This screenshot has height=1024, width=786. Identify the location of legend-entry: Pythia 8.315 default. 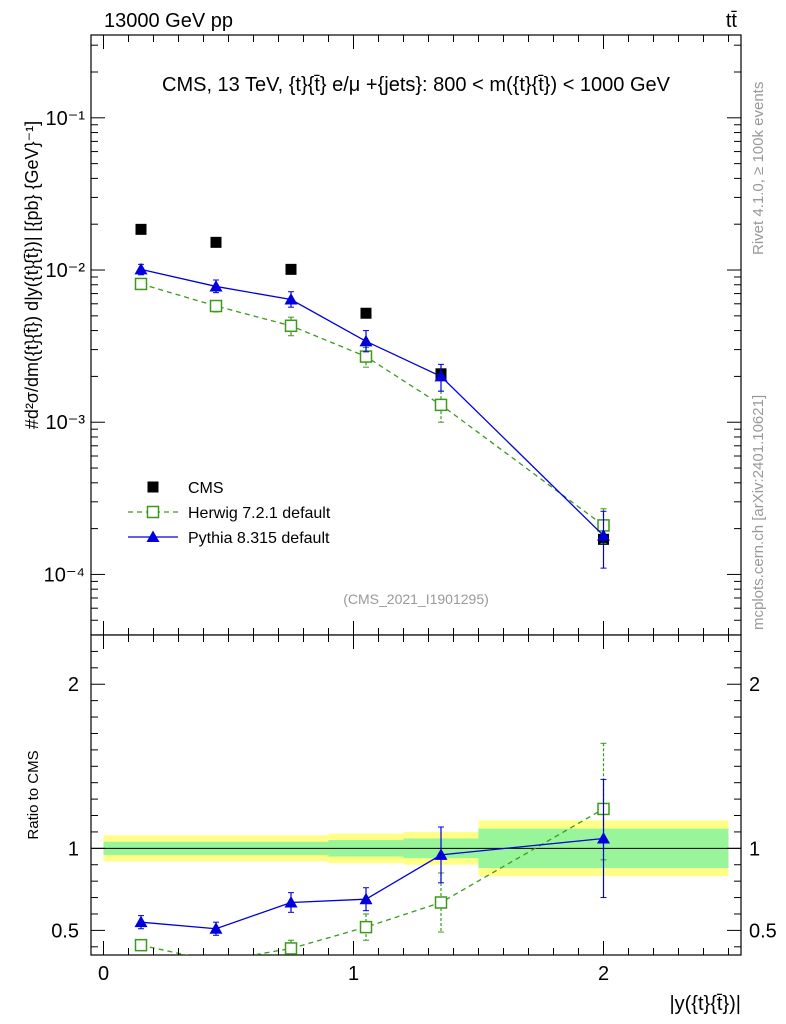
(229, 538).